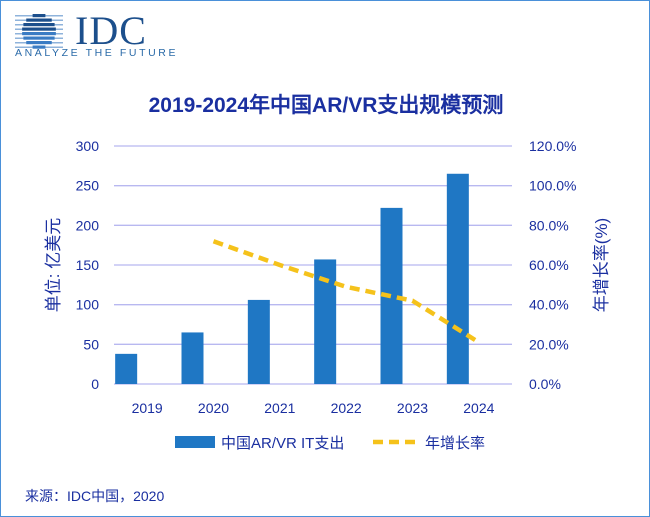 This screenshot has height=517, width=650. What do you see at coordinates (346, 408) in the screenshot?
I see `x-tick-label: 2022` at bounding box center [346, 408].